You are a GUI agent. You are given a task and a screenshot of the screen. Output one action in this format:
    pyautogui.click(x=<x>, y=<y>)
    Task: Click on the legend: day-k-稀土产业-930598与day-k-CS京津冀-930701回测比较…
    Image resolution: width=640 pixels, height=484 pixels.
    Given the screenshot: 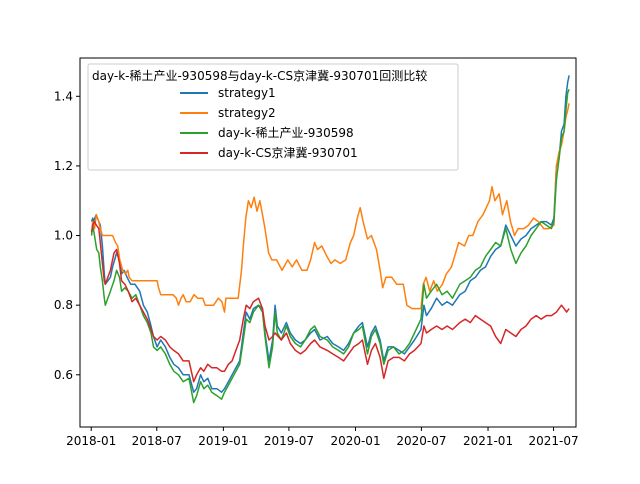 What is the action you would take?
    pyautogui.click(x=273, y=117)
    